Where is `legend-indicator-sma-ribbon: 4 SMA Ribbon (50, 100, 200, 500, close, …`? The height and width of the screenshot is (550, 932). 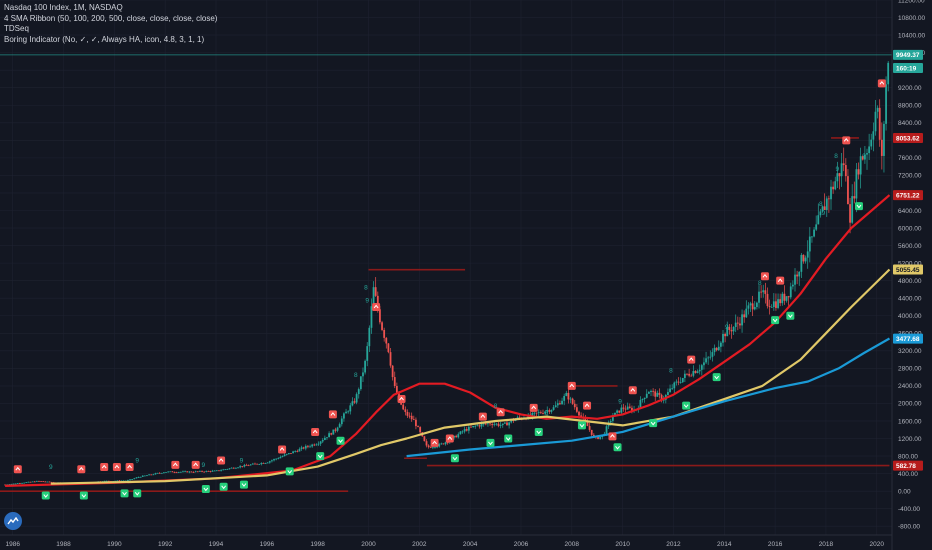
legend-indicator-sma-ribbon: 4 SMA Ribbon (50, 100, 200, 500, close, … is located at coordinates (111, 18).